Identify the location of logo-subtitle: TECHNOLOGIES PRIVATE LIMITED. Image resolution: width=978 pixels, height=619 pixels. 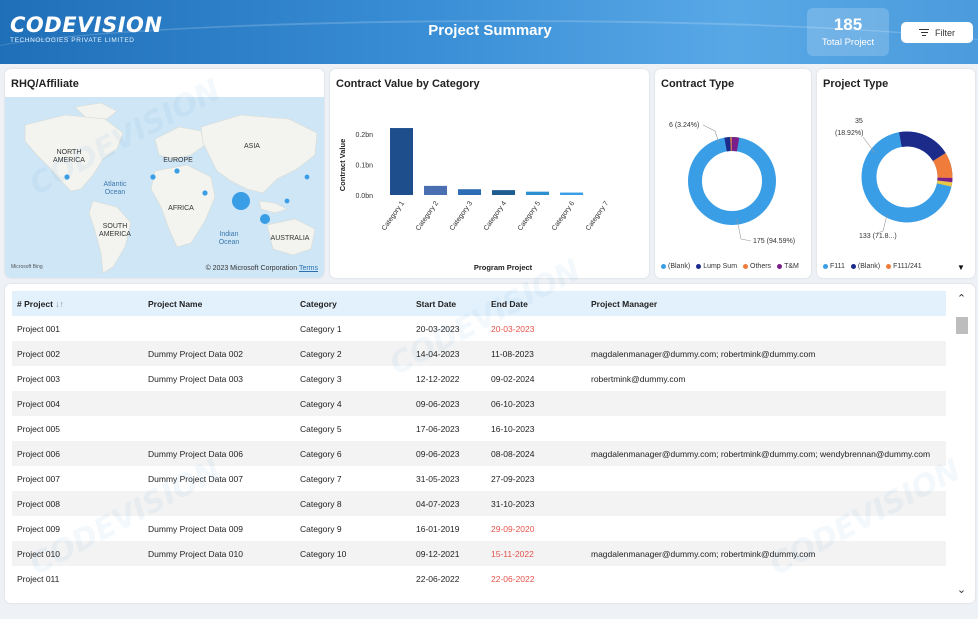
(72, 40).